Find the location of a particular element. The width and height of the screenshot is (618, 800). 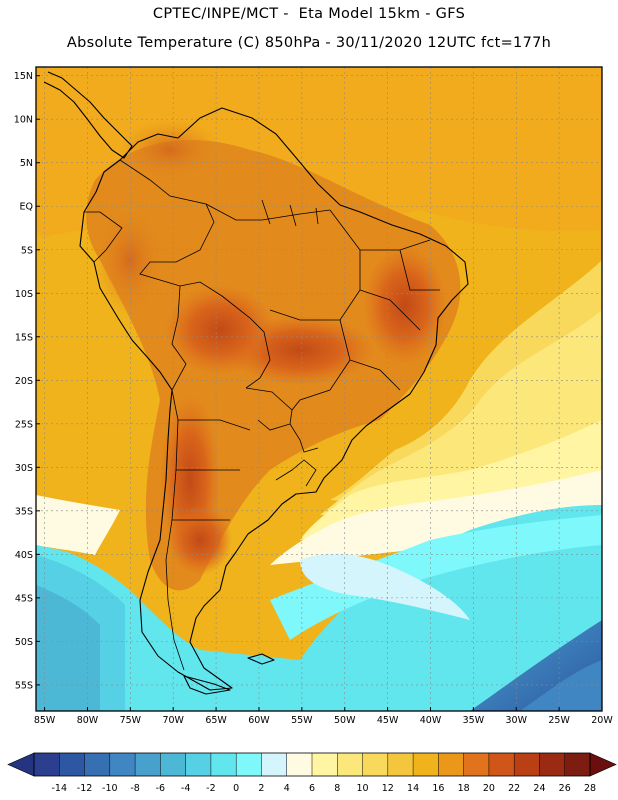

border-uruguay is located at coordinates (296, 473).